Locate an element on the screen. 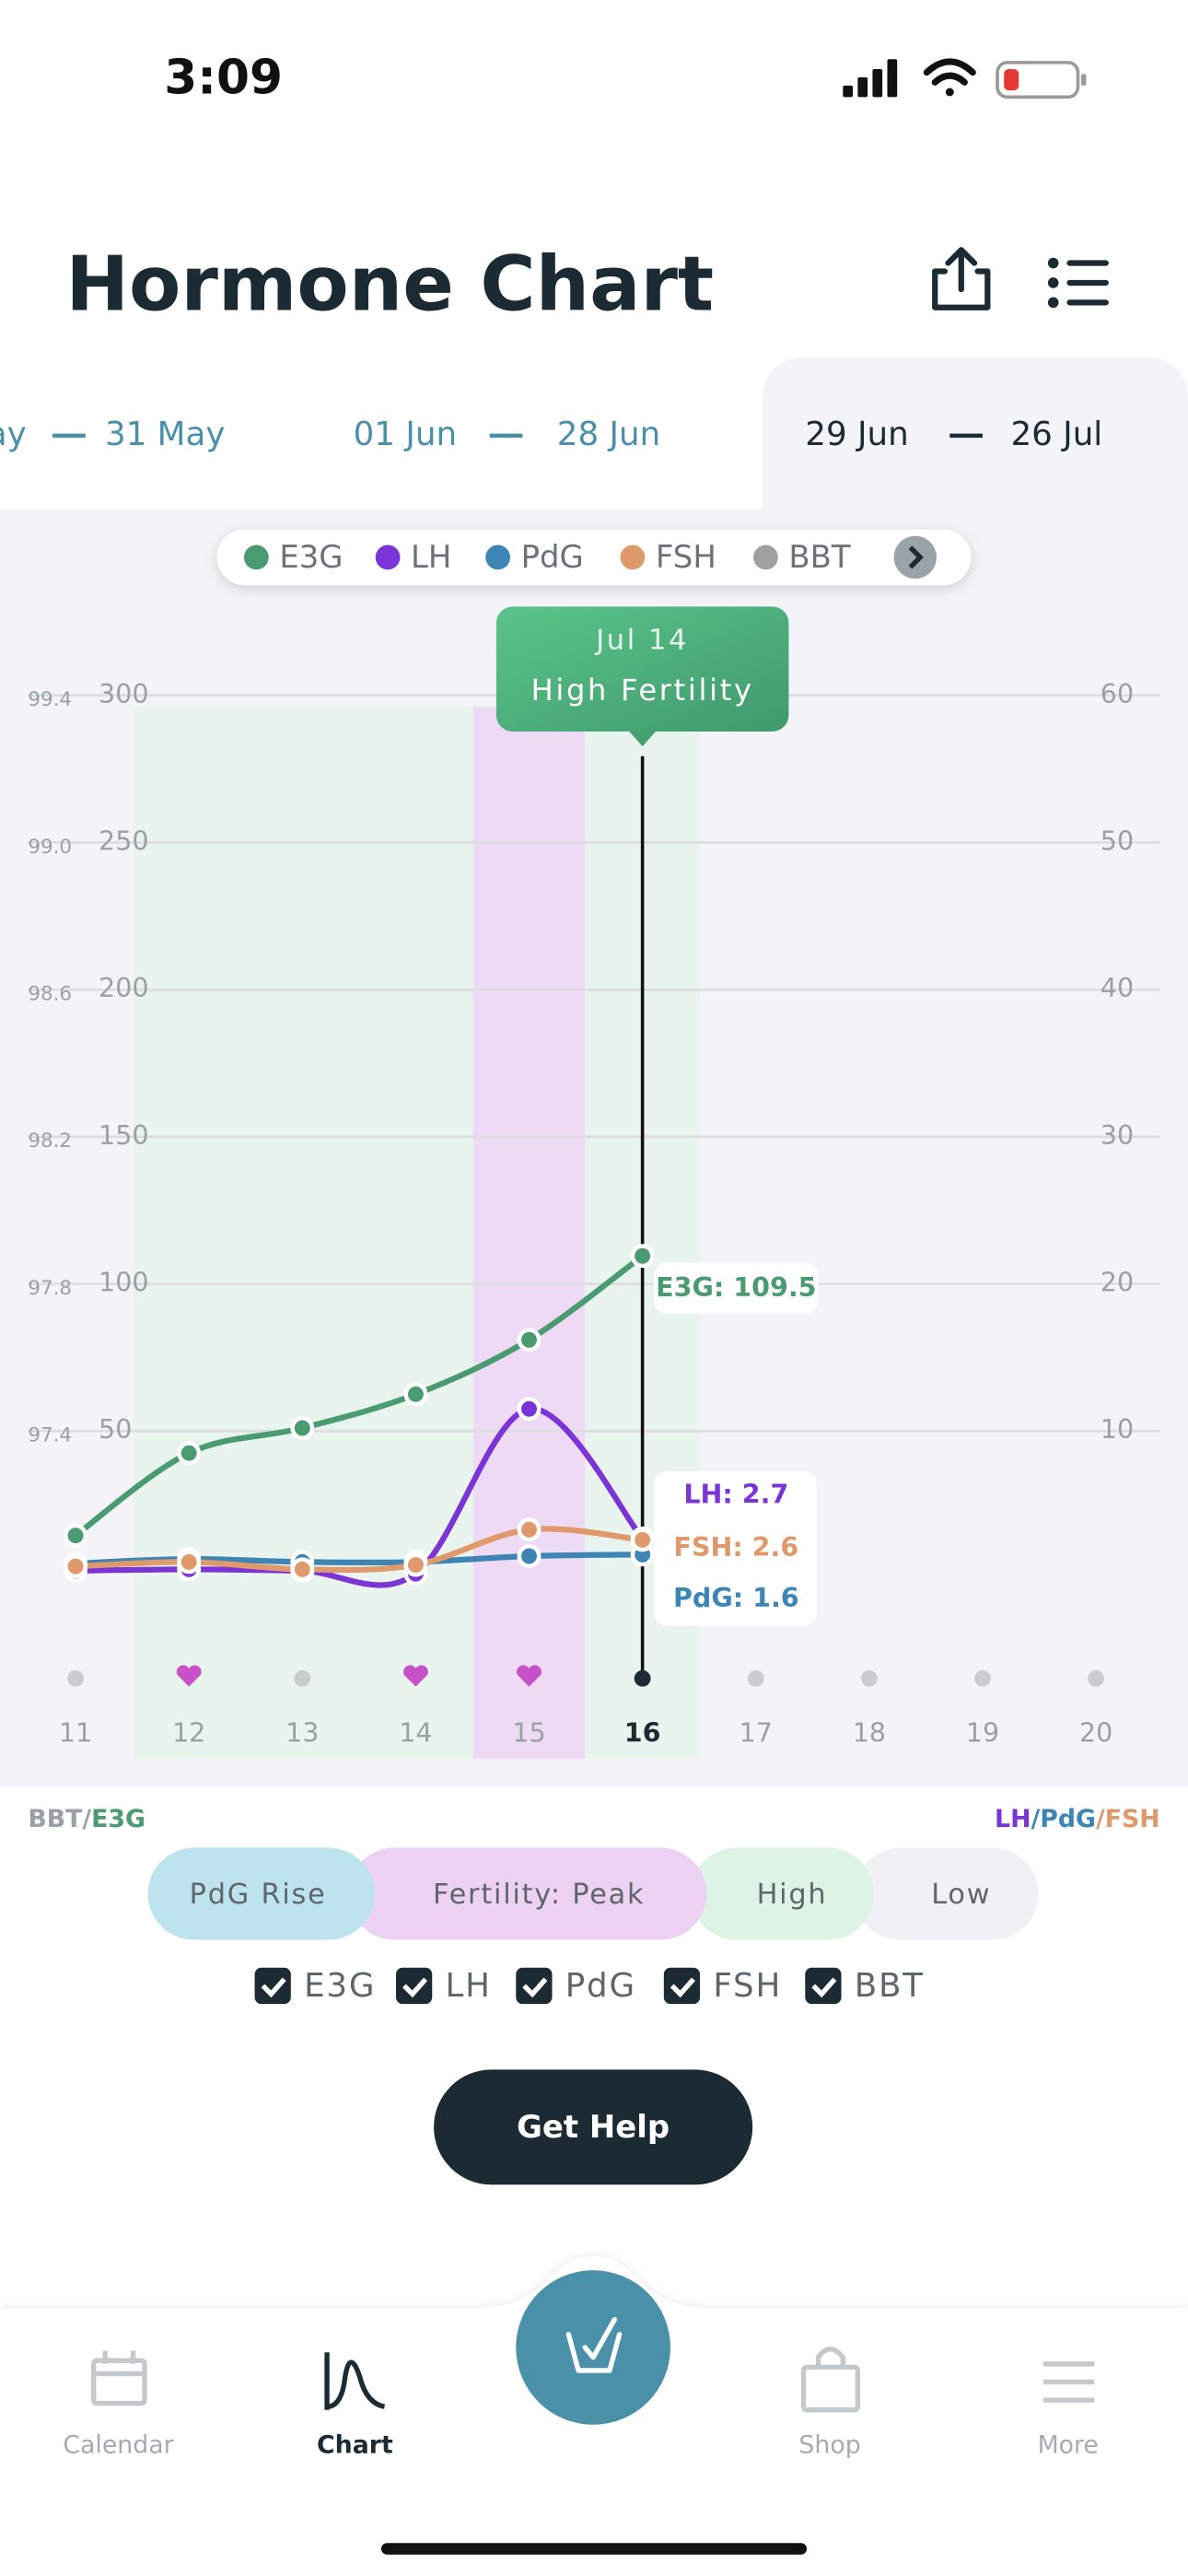  series-line is located at coordinates (359, 1396).